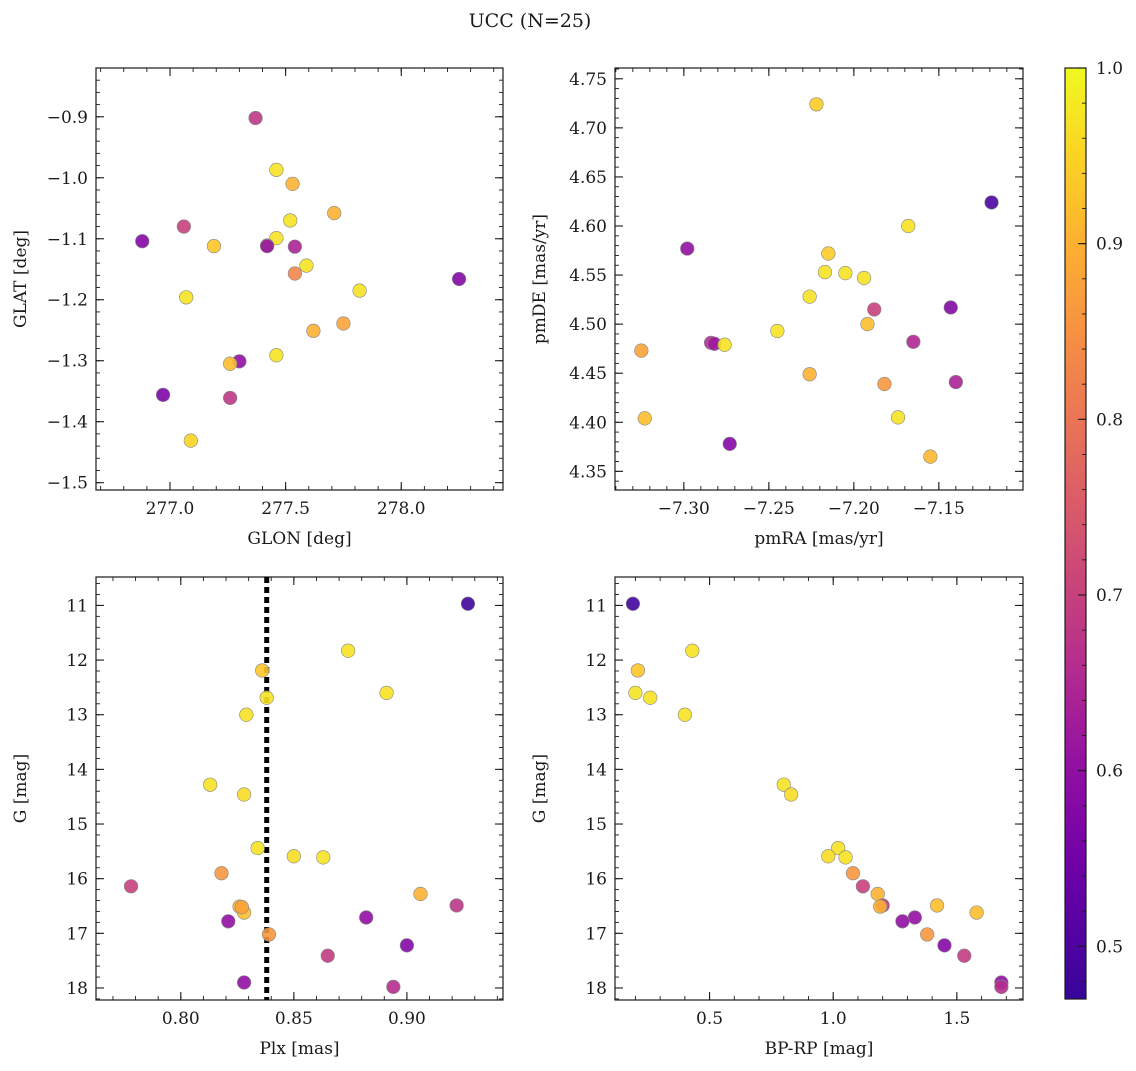 This screenshot has width=1136, height=1071. Describe the element at coordinates (67, 423) in the screenshot. I see `y-tick-label: −1.4` at that location.